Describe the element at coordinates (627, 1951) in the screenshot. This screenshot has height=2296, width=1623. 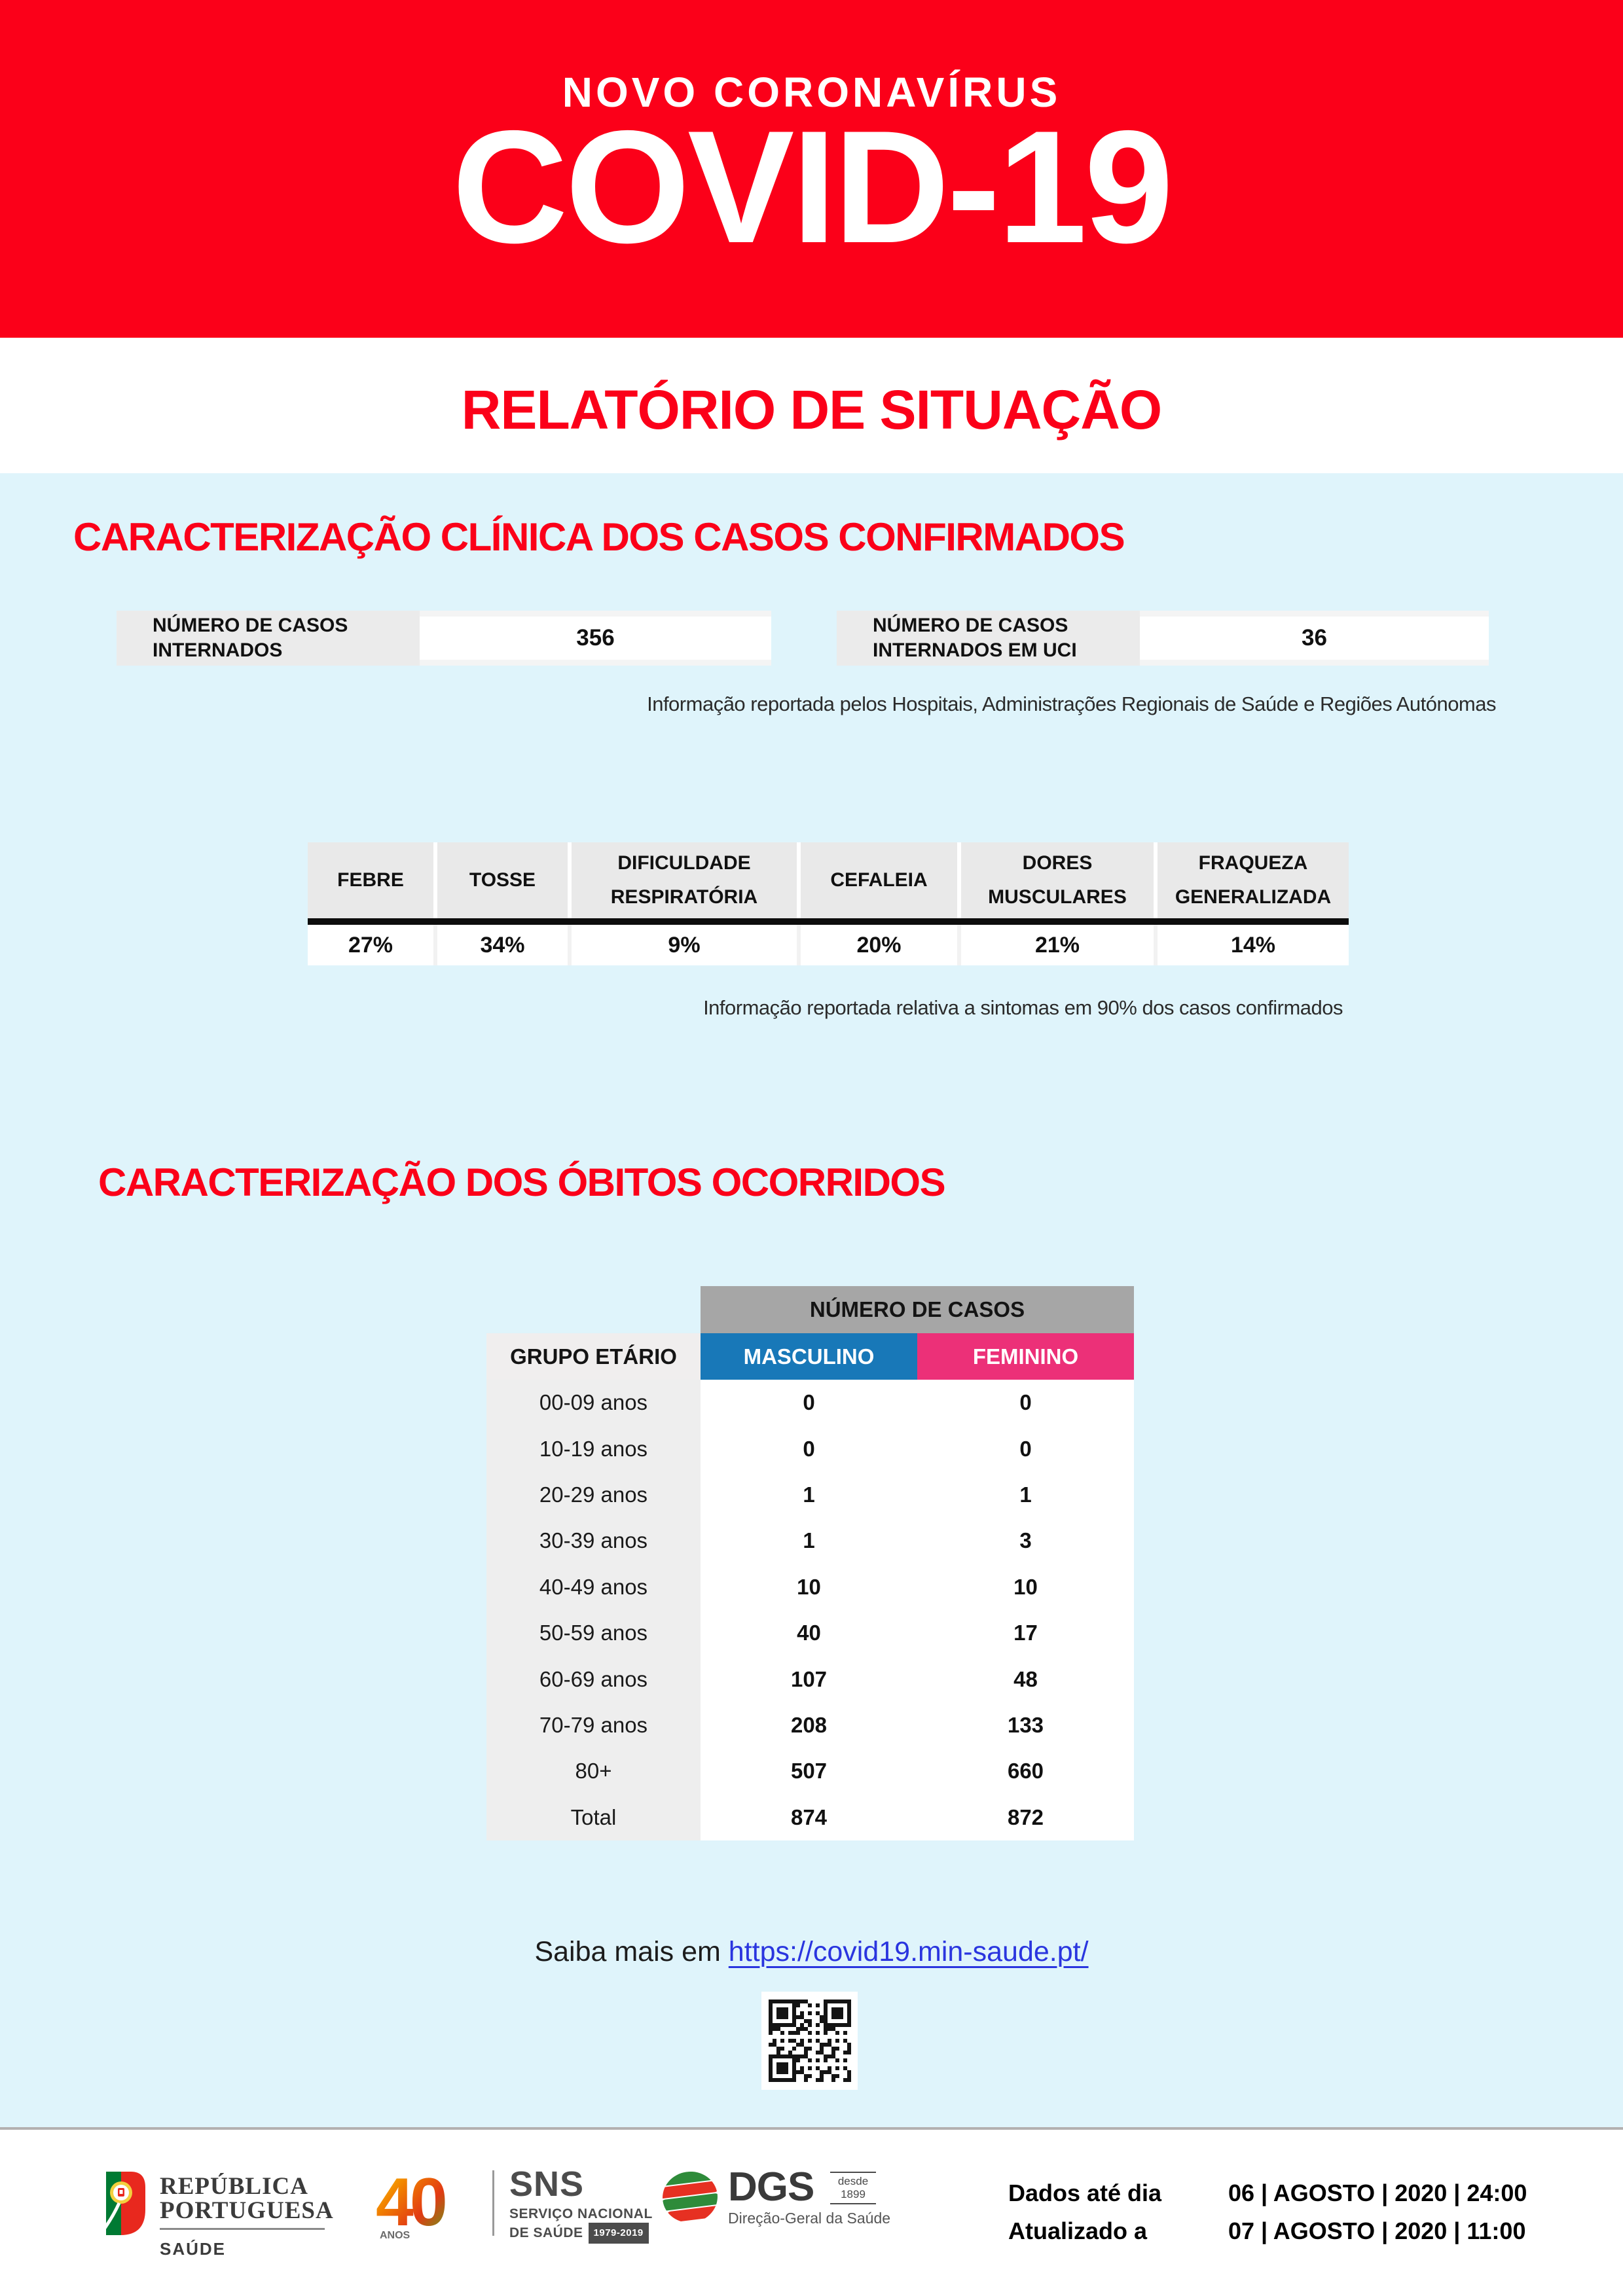
I see `more-info-prefix: Saiba mais em` at that location.